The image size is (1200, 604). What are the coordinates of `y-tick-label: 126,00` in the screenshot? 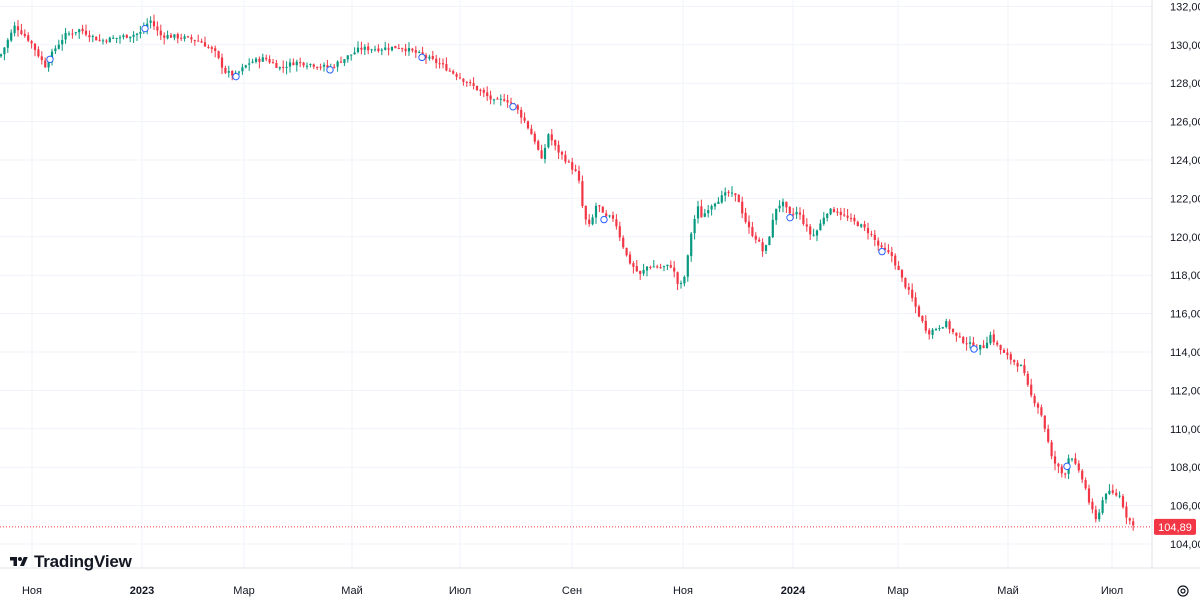 It's located at (1185, 123).